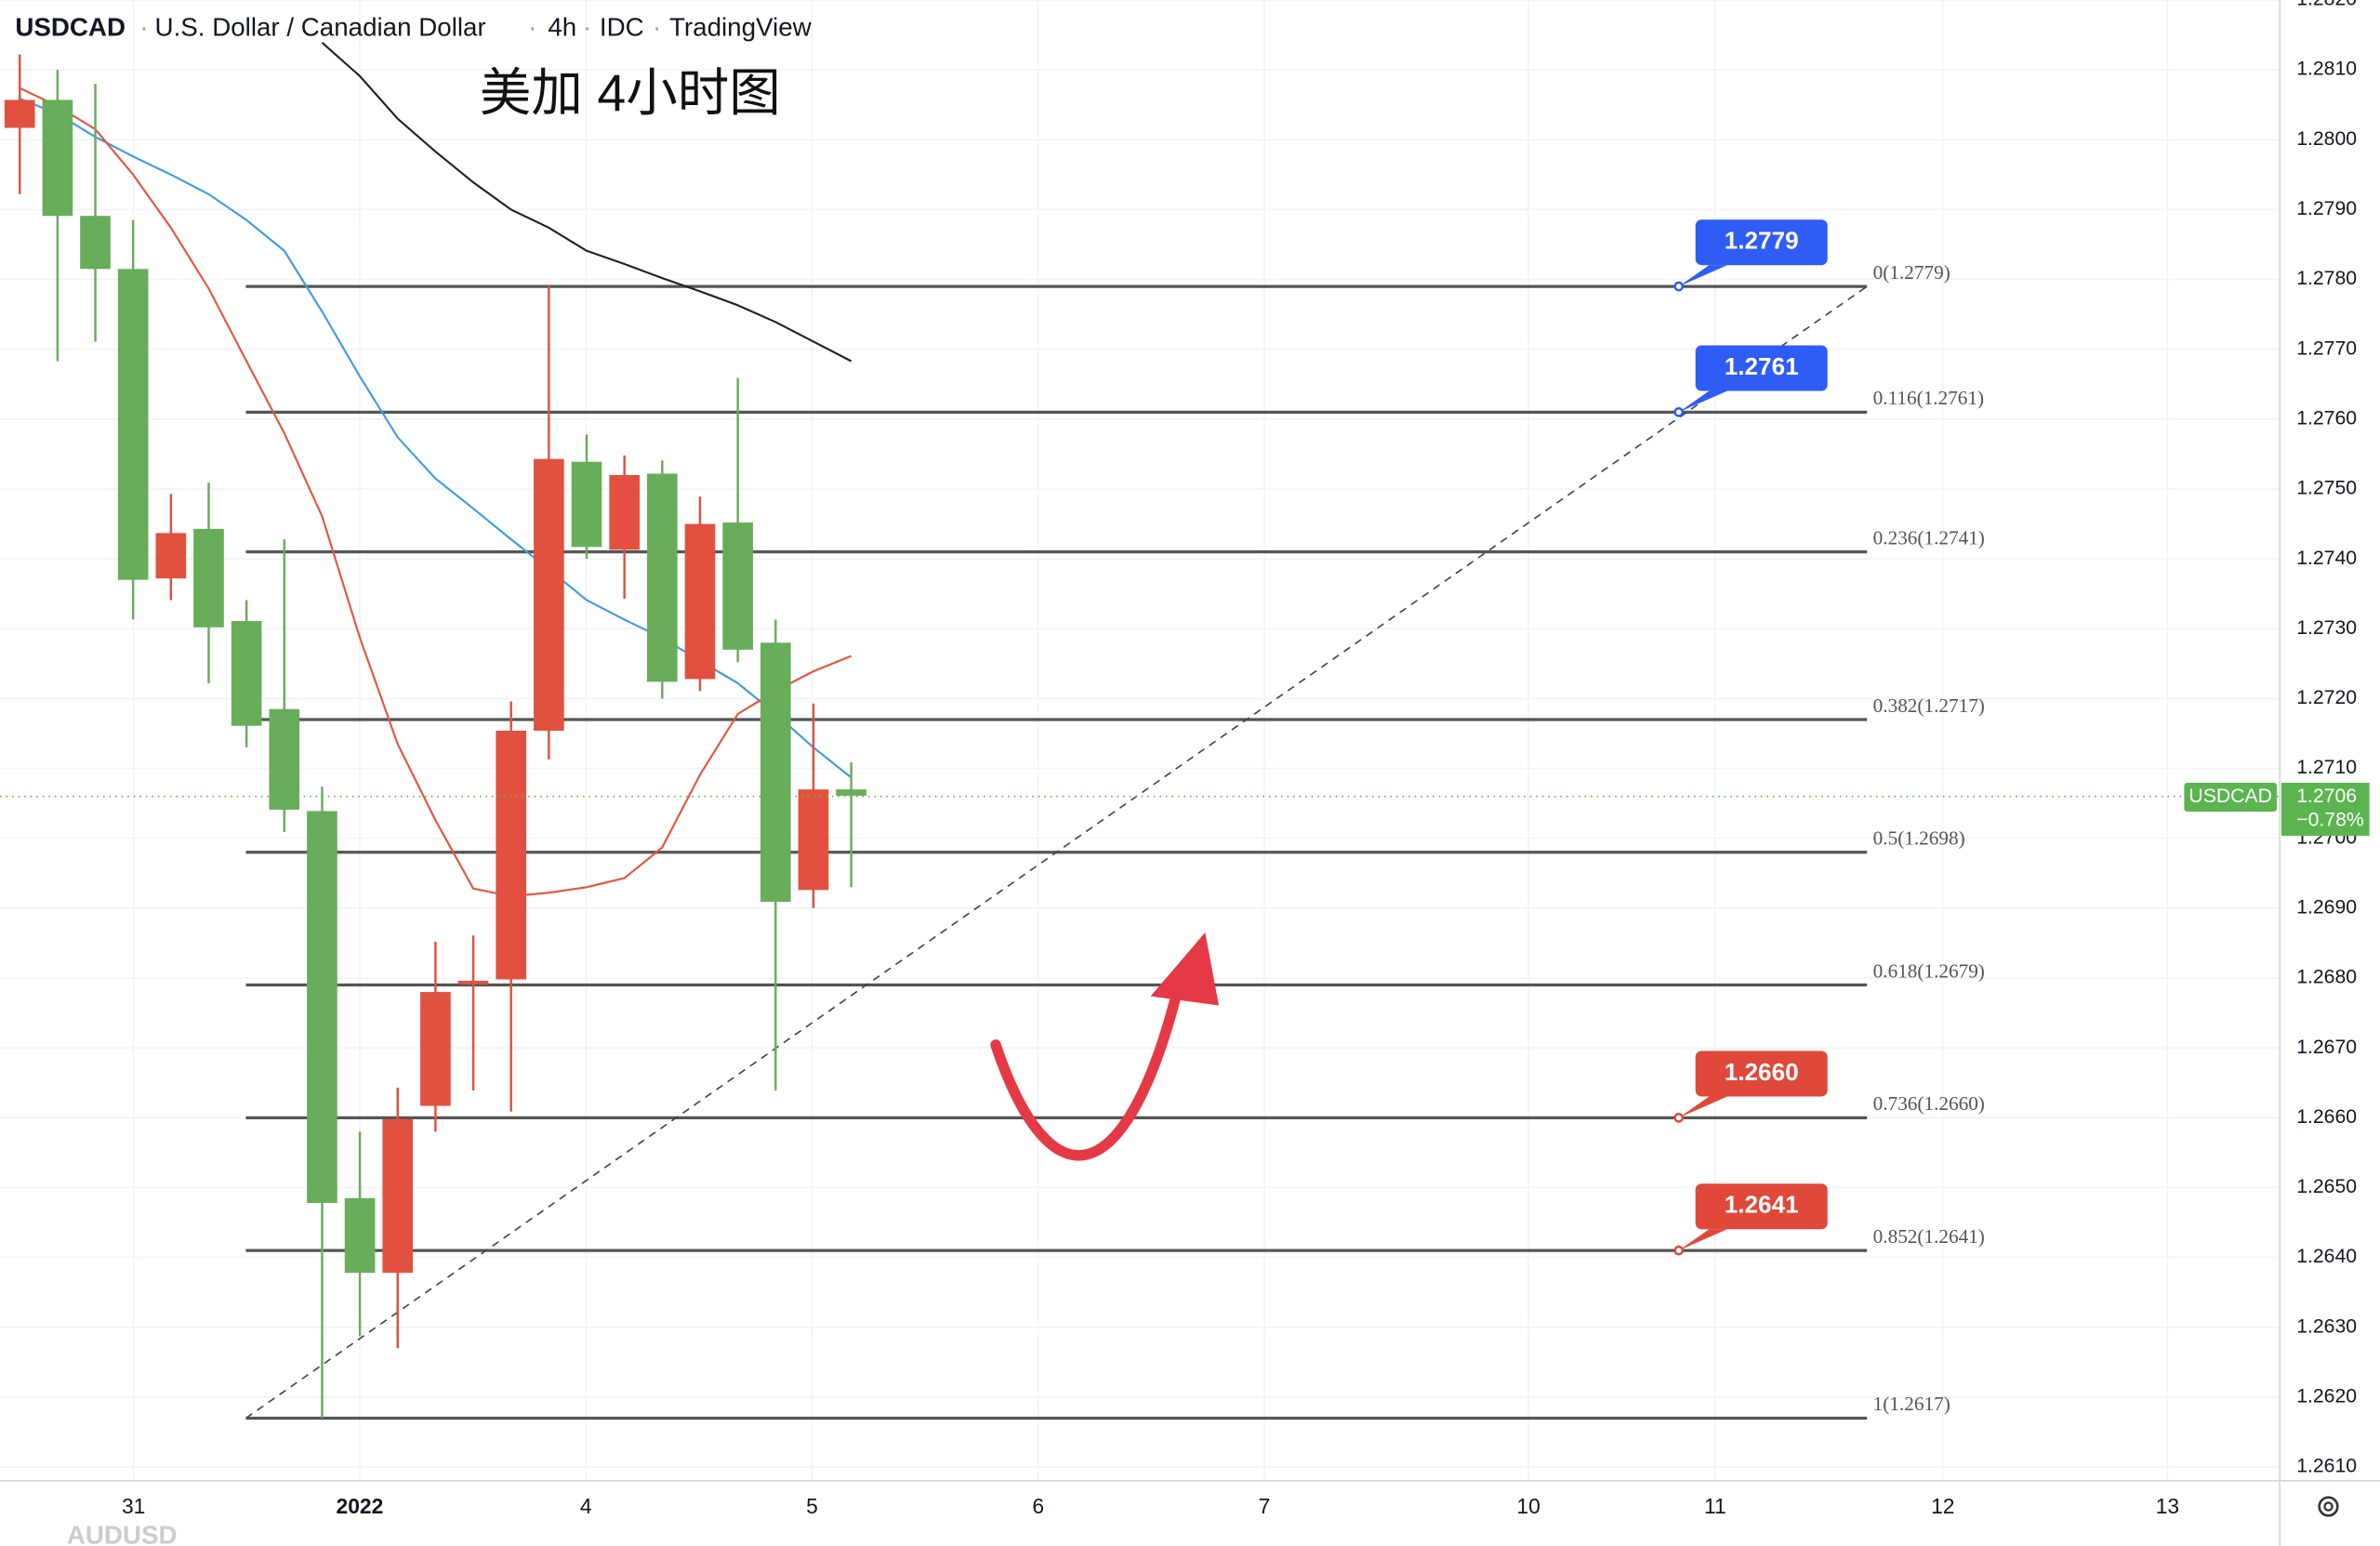 The width and height of the screenshot is (2380, 1546). What do you see at coordinates (622, 26) in the screenshot?
I see `exchange: IDC` at bounding box center [622, 26].